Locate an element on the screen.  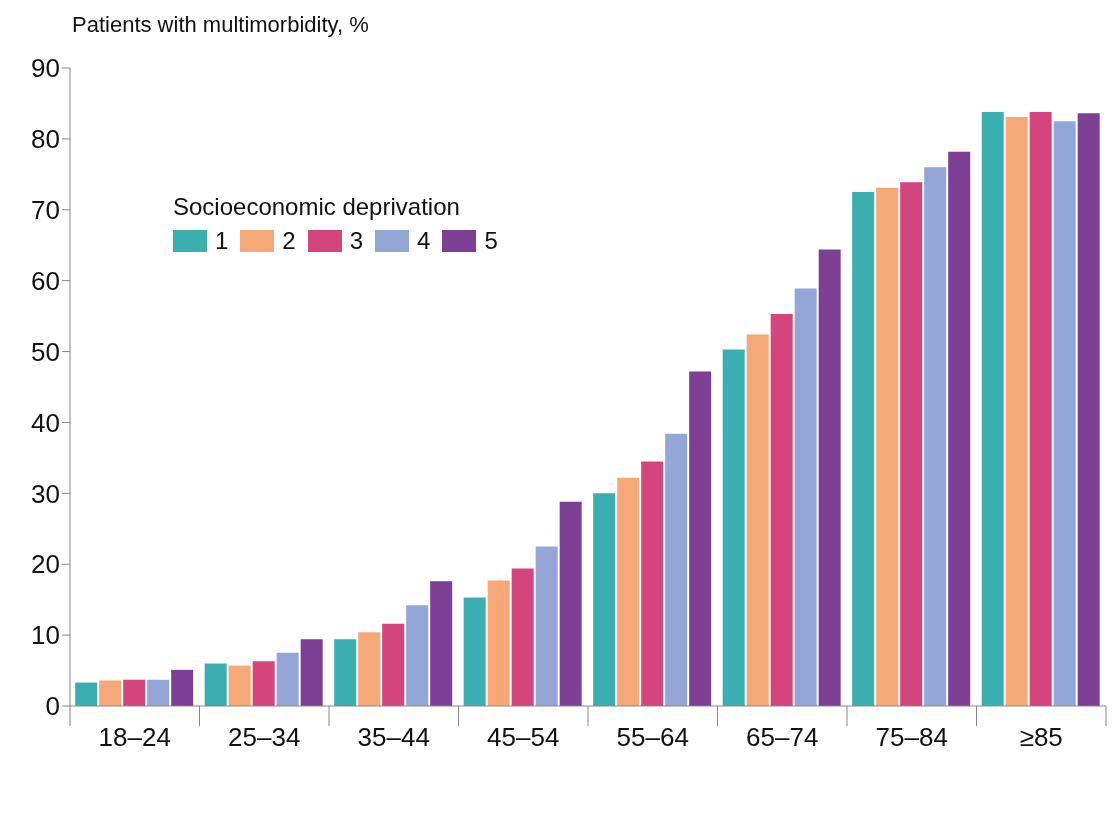
y-tick-label: 20 is located at coordinates (45, 564).